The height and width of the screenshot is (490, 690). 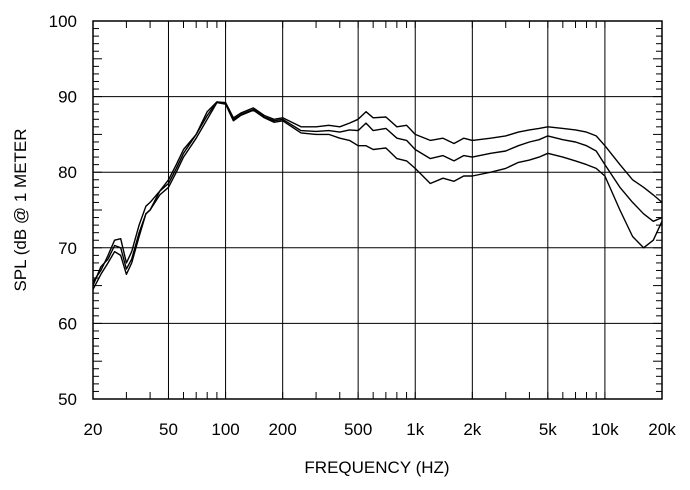 What do you see at coordinates (548, 429) in the screenshot?
I see `x-tick-label: 5k` at bounding box center [548, 429].